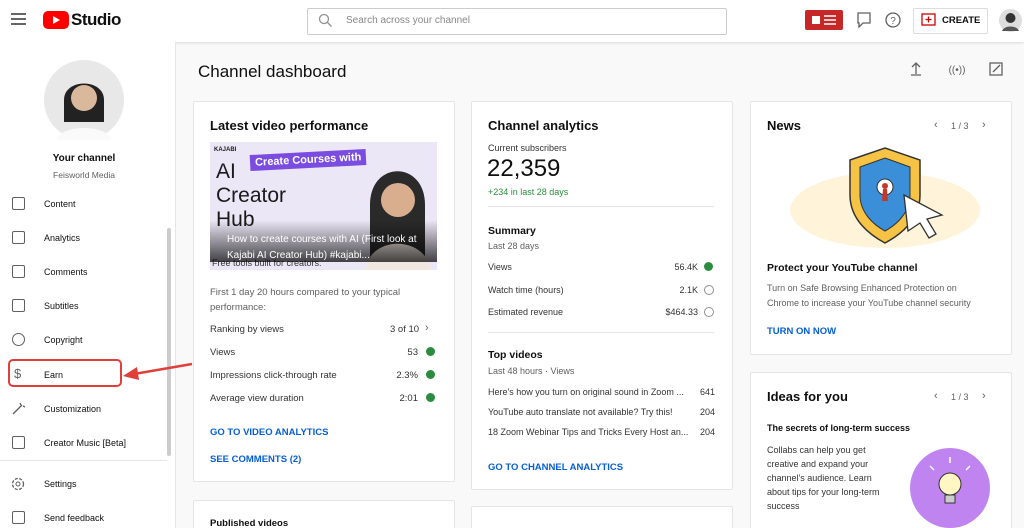 The image size is (1024, 528). I want to click on channel-name: Feisworld Media, so click(84, 175).